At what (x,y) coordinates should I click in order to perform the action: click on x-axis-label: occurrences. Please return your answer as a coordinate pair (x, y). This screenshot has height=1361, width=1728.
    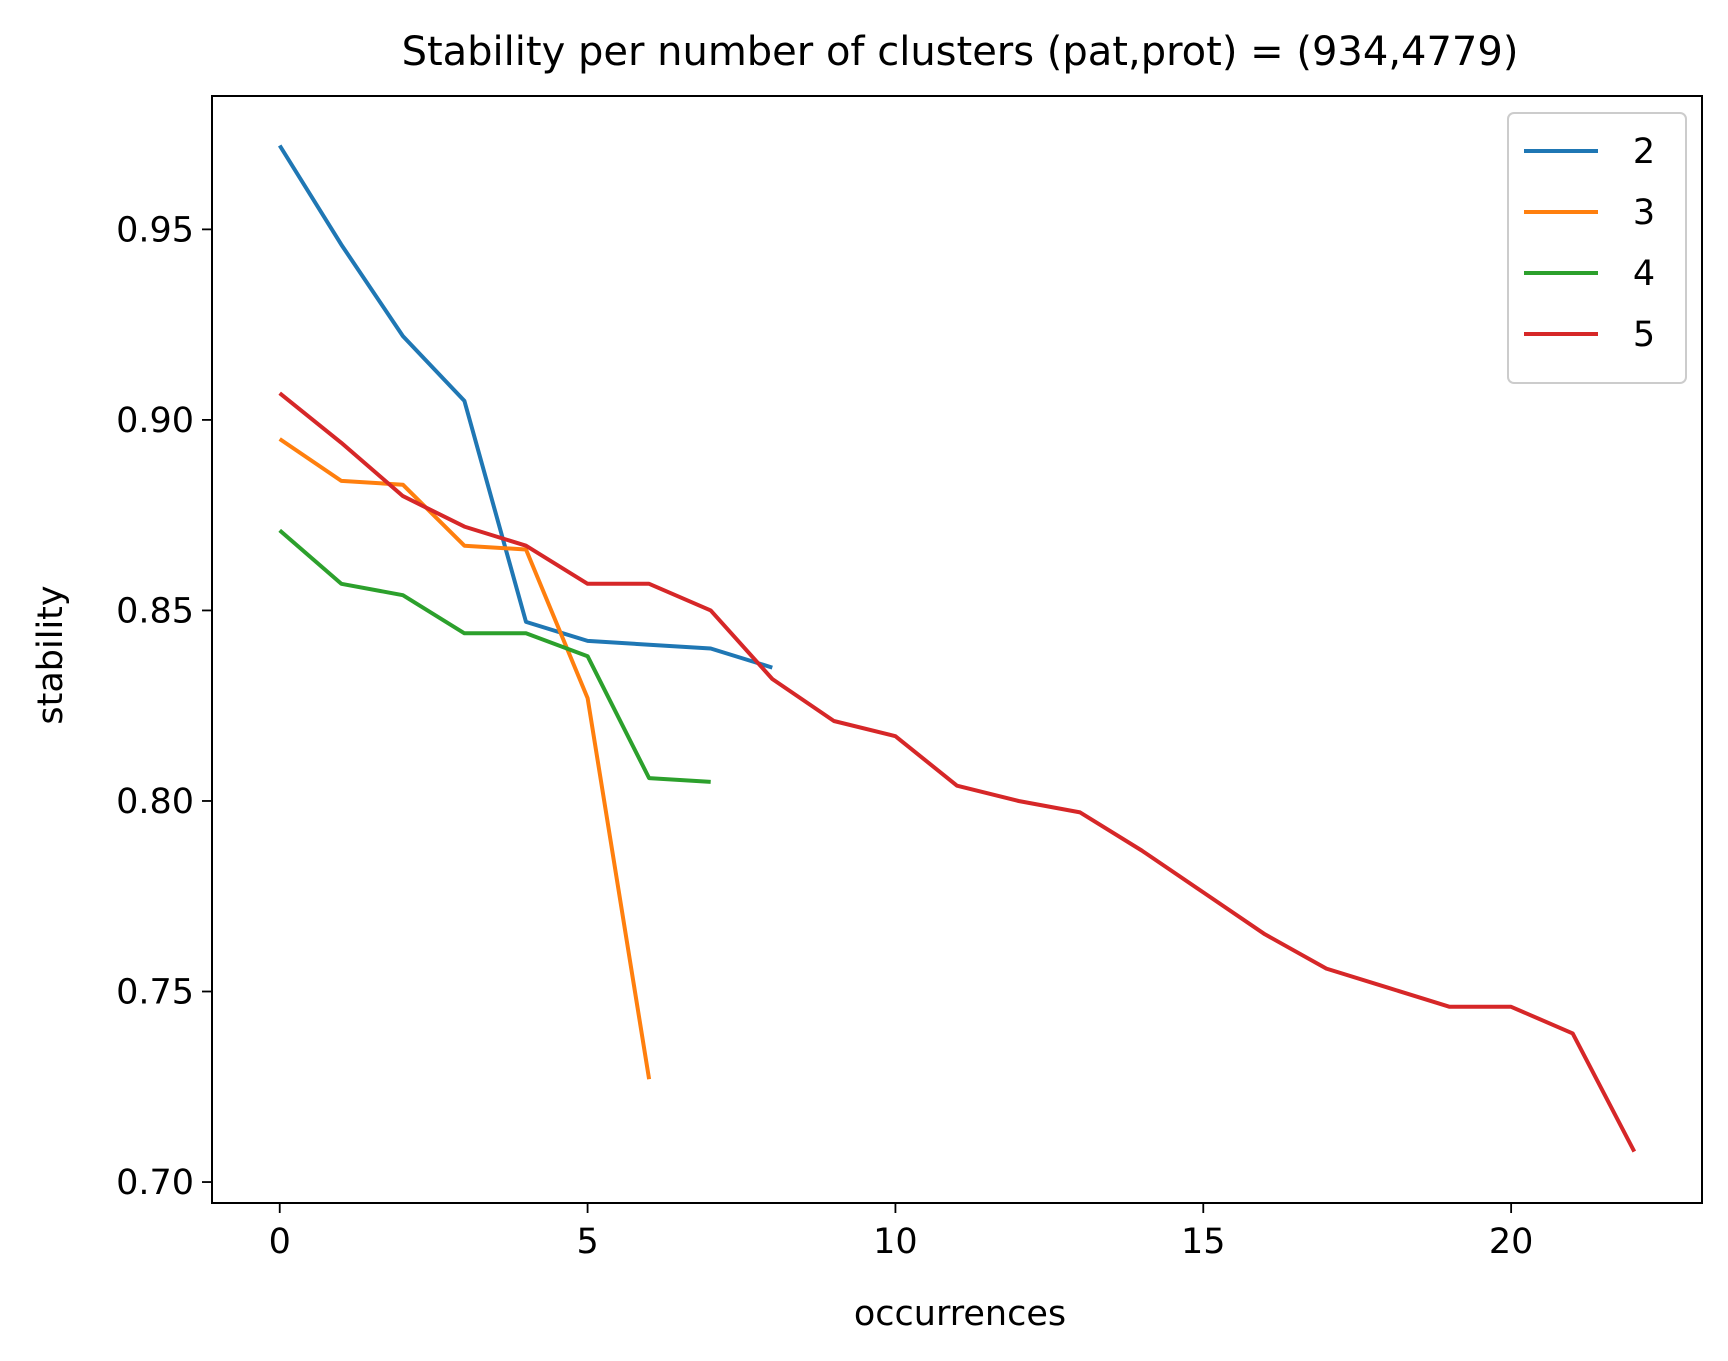
    Looking at the image, I should click on (960, 1314).